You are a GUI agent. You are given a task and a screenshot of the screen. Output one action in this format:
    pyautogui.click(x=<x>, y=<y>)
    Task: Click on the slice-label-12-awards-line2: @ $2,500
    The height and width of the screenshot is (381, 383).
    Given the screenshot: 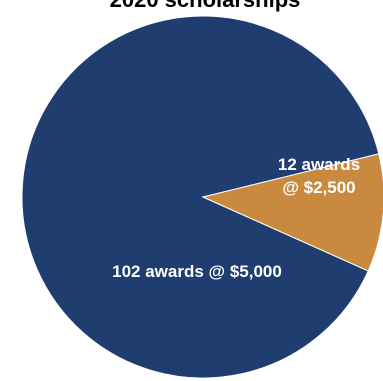 What is the action you would take?
    pyautogui.click(x=318, y=187)
    